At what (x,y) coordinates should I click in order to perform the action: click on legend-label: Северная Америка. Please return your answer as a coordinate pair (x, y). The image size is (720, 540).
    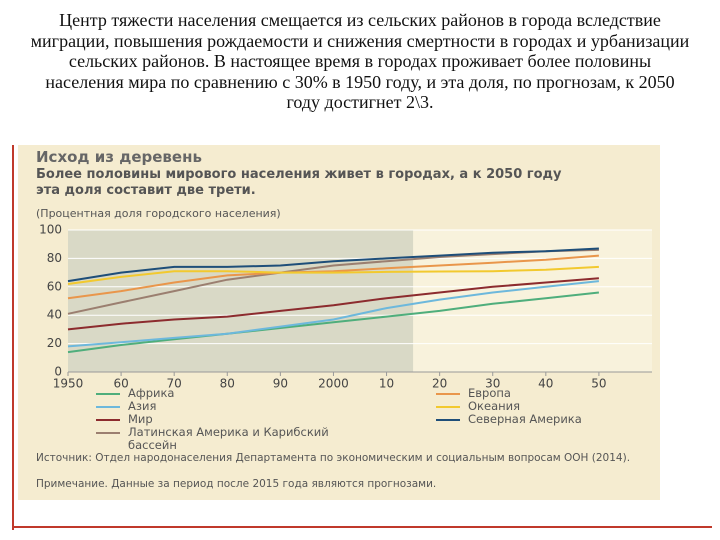
    Looking at the image, I should click on (525, 419).